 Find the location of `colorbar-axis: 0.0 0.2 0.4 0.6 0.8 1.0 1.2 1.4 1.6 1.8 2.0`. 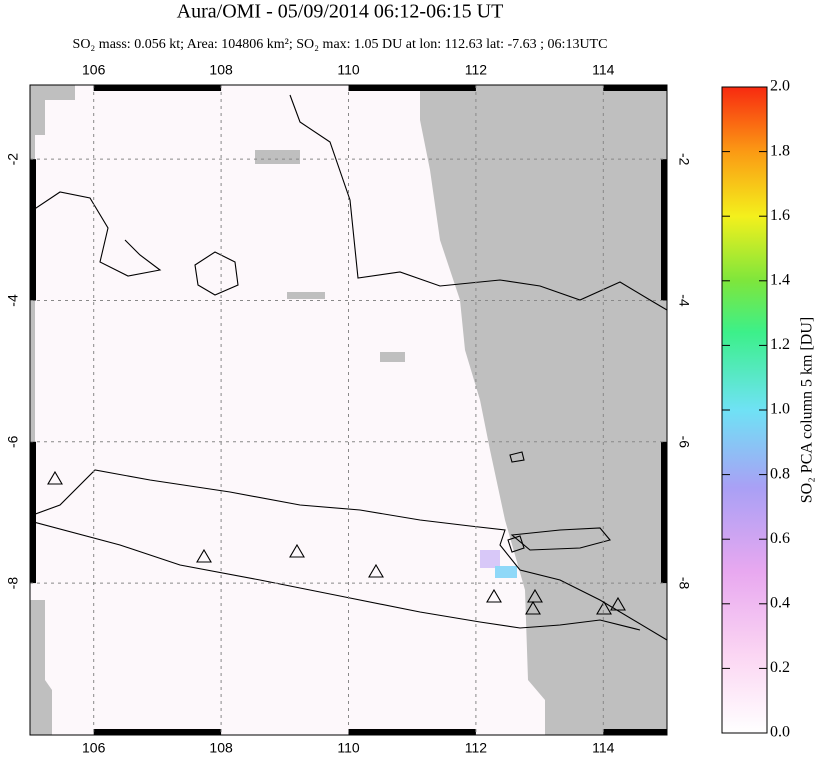

colorbar-axis: 0.0 0.2 0.4 0.6 0.8 1.0 1.2 1.4 1.6 1.8 2.0 is located at coordinates (756, 409).